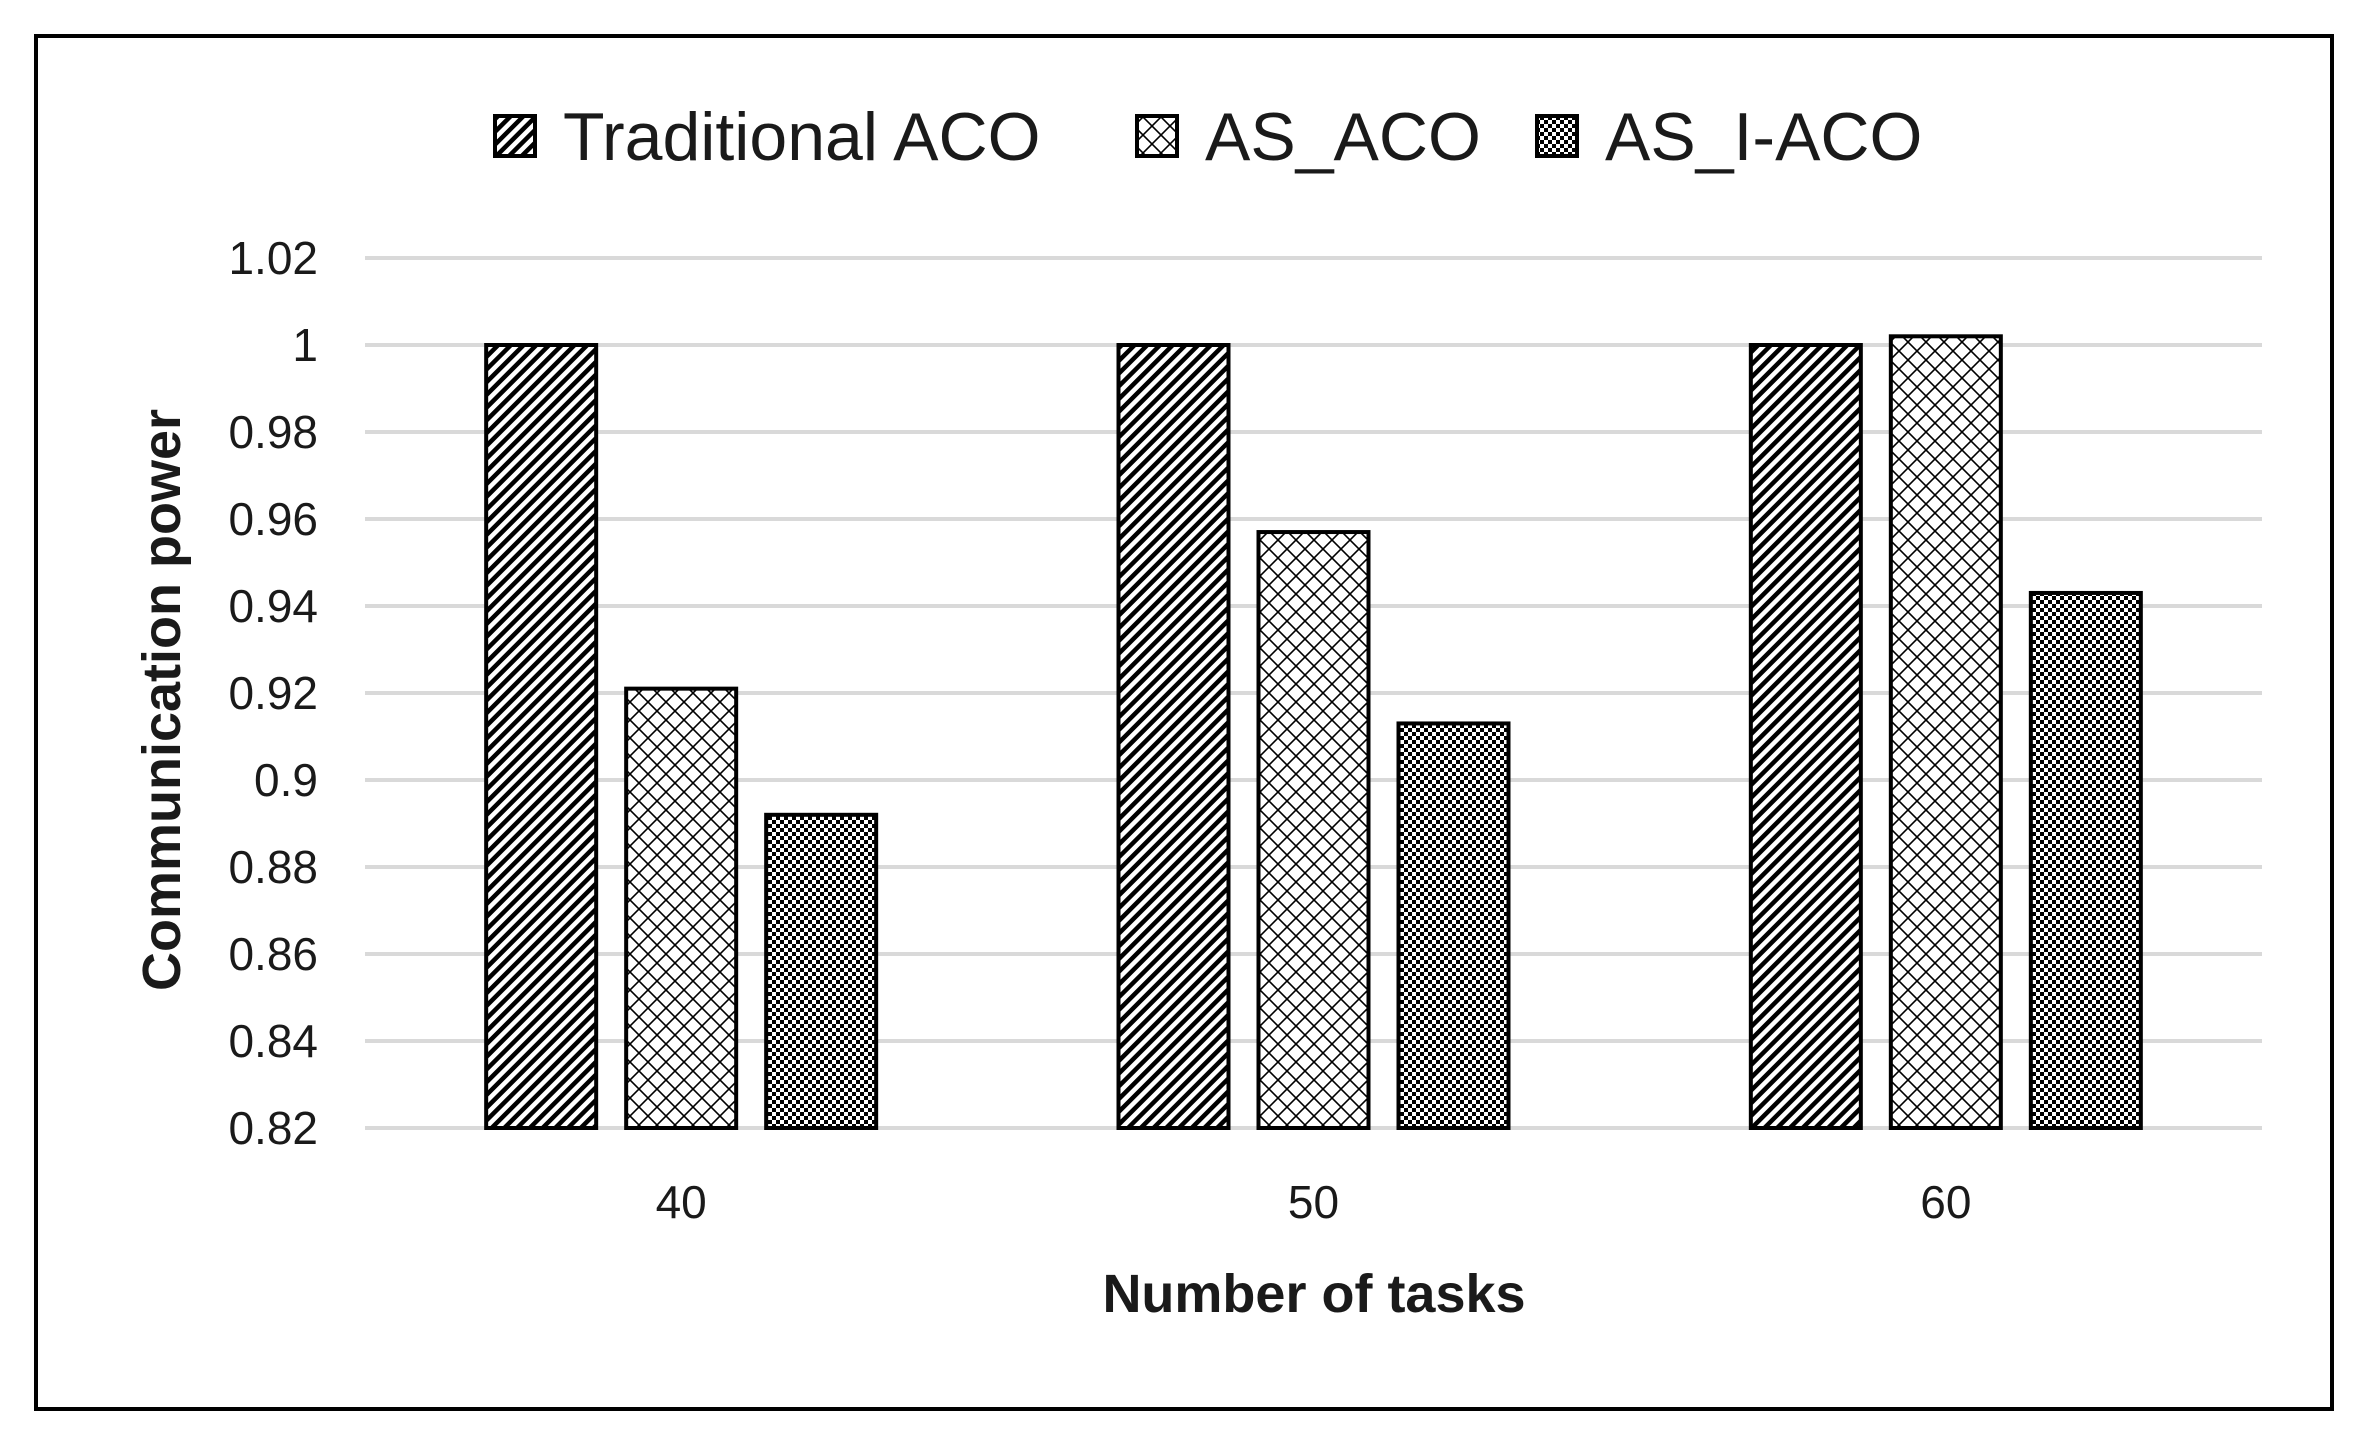 Image resolution: width=2364 pixels, height=1456 pixels. I want to click on y-axis-title: Communication power, so click(162, 700).